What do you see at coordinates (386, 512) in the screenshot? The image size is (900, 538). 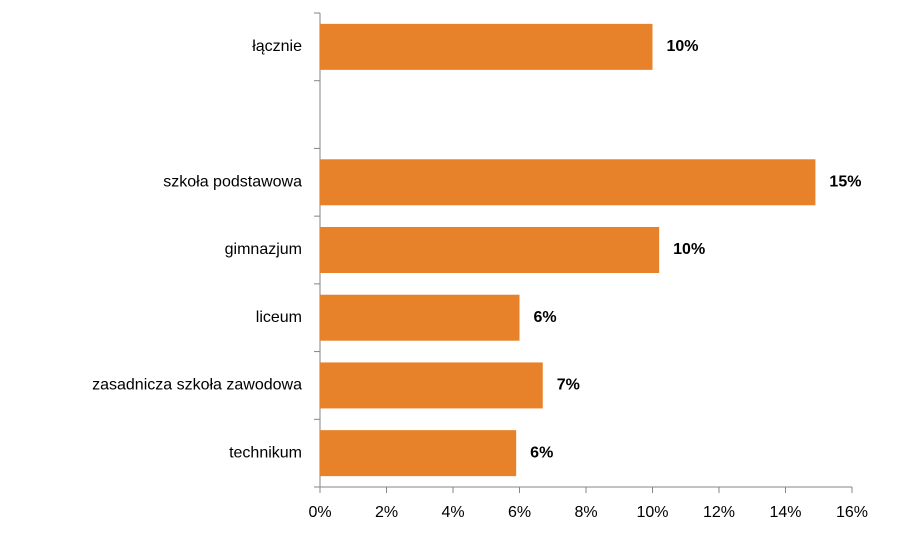 I see `x-tick-label: 2%` at bounding box center [386, 512].